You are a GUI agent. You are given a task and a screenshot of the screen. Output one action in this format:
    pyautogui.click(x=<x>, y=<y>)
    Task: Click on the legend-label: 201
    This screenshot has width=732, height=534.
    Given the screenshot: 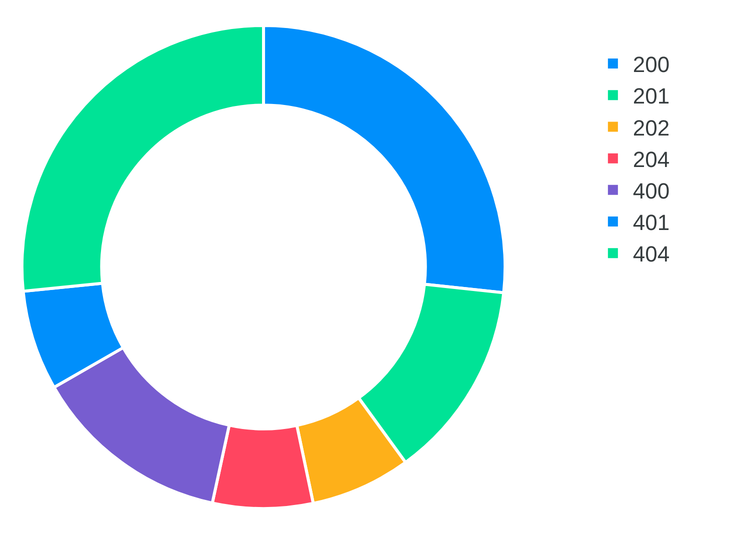 What is the action you would take?
    pyautogui.click(x=651, y=96)
    